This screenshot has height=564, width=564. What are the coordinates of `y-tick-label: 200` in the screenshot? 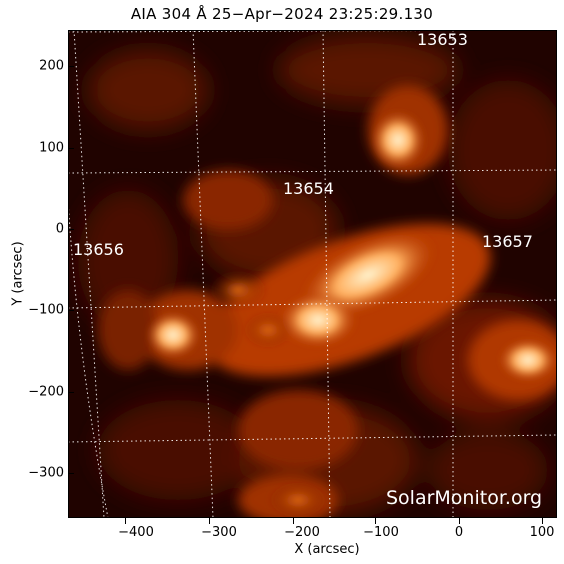 It's located at (51, 66).